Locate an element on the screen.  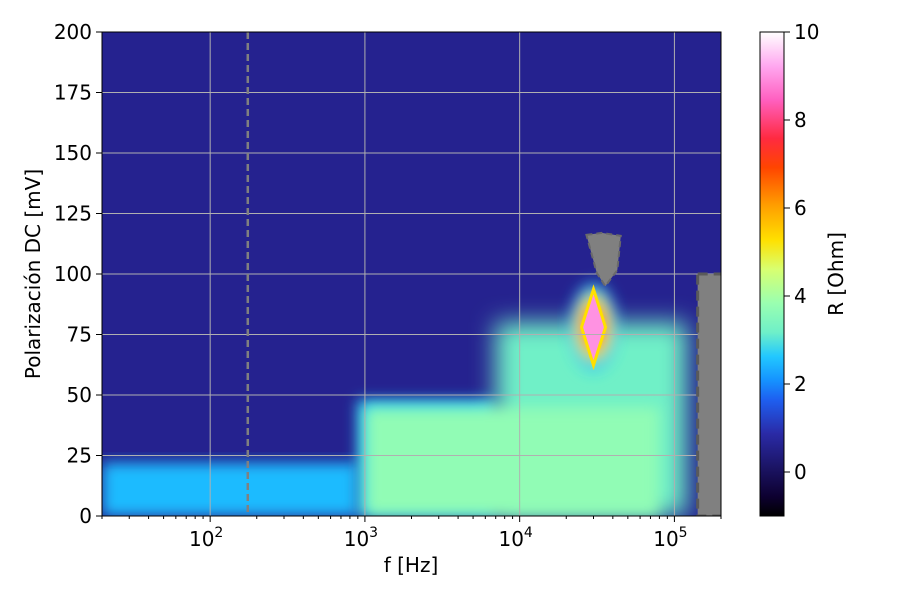
colorbar is located at coordinates (772, 274).